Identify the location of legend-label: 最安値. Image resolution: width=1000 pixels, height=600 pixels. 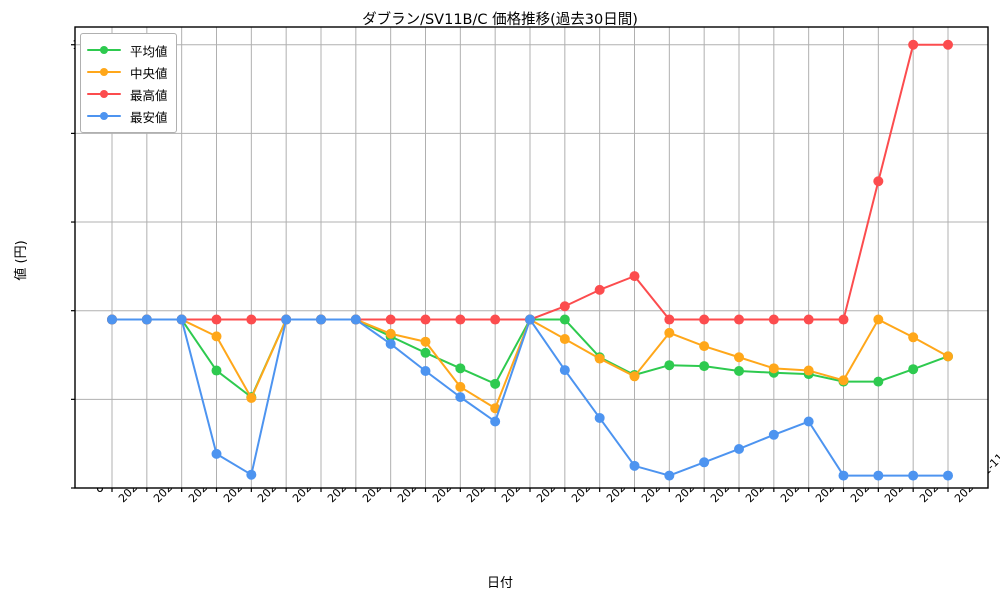
(149, 117).